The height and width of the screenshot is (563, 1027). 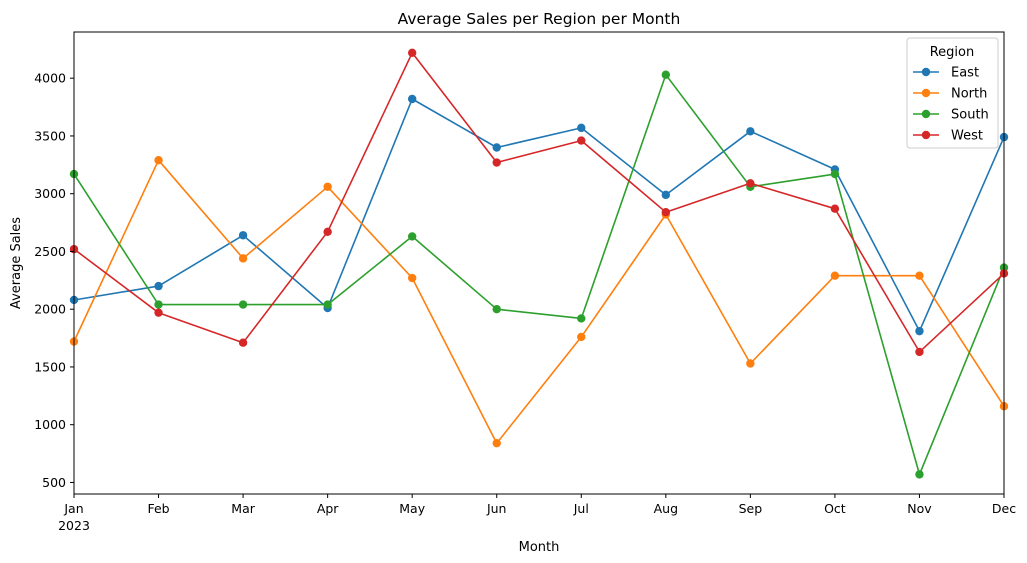 I want to click on data-point-east-may, so click(x=412, y=99).